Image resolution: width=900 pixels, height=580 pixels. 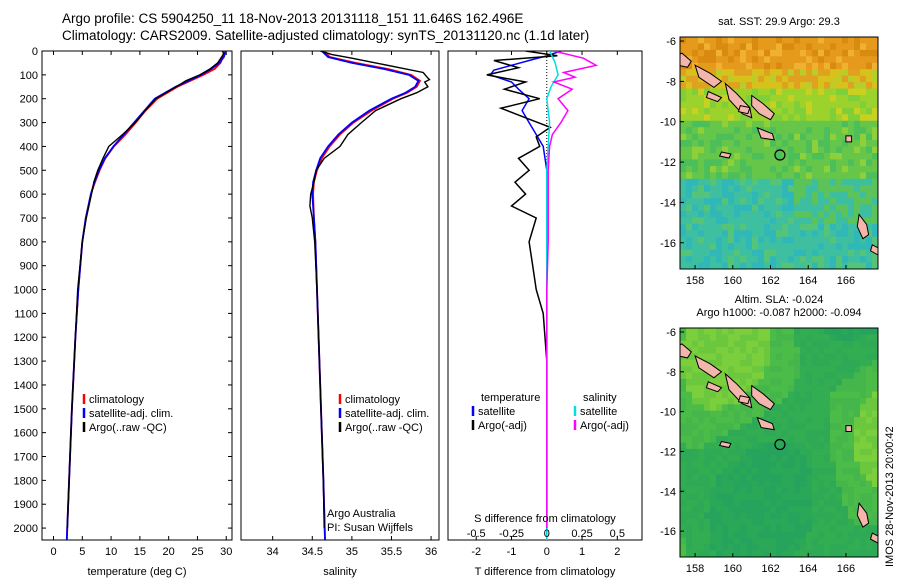 I want to click on island, so click(x=763, y=397).